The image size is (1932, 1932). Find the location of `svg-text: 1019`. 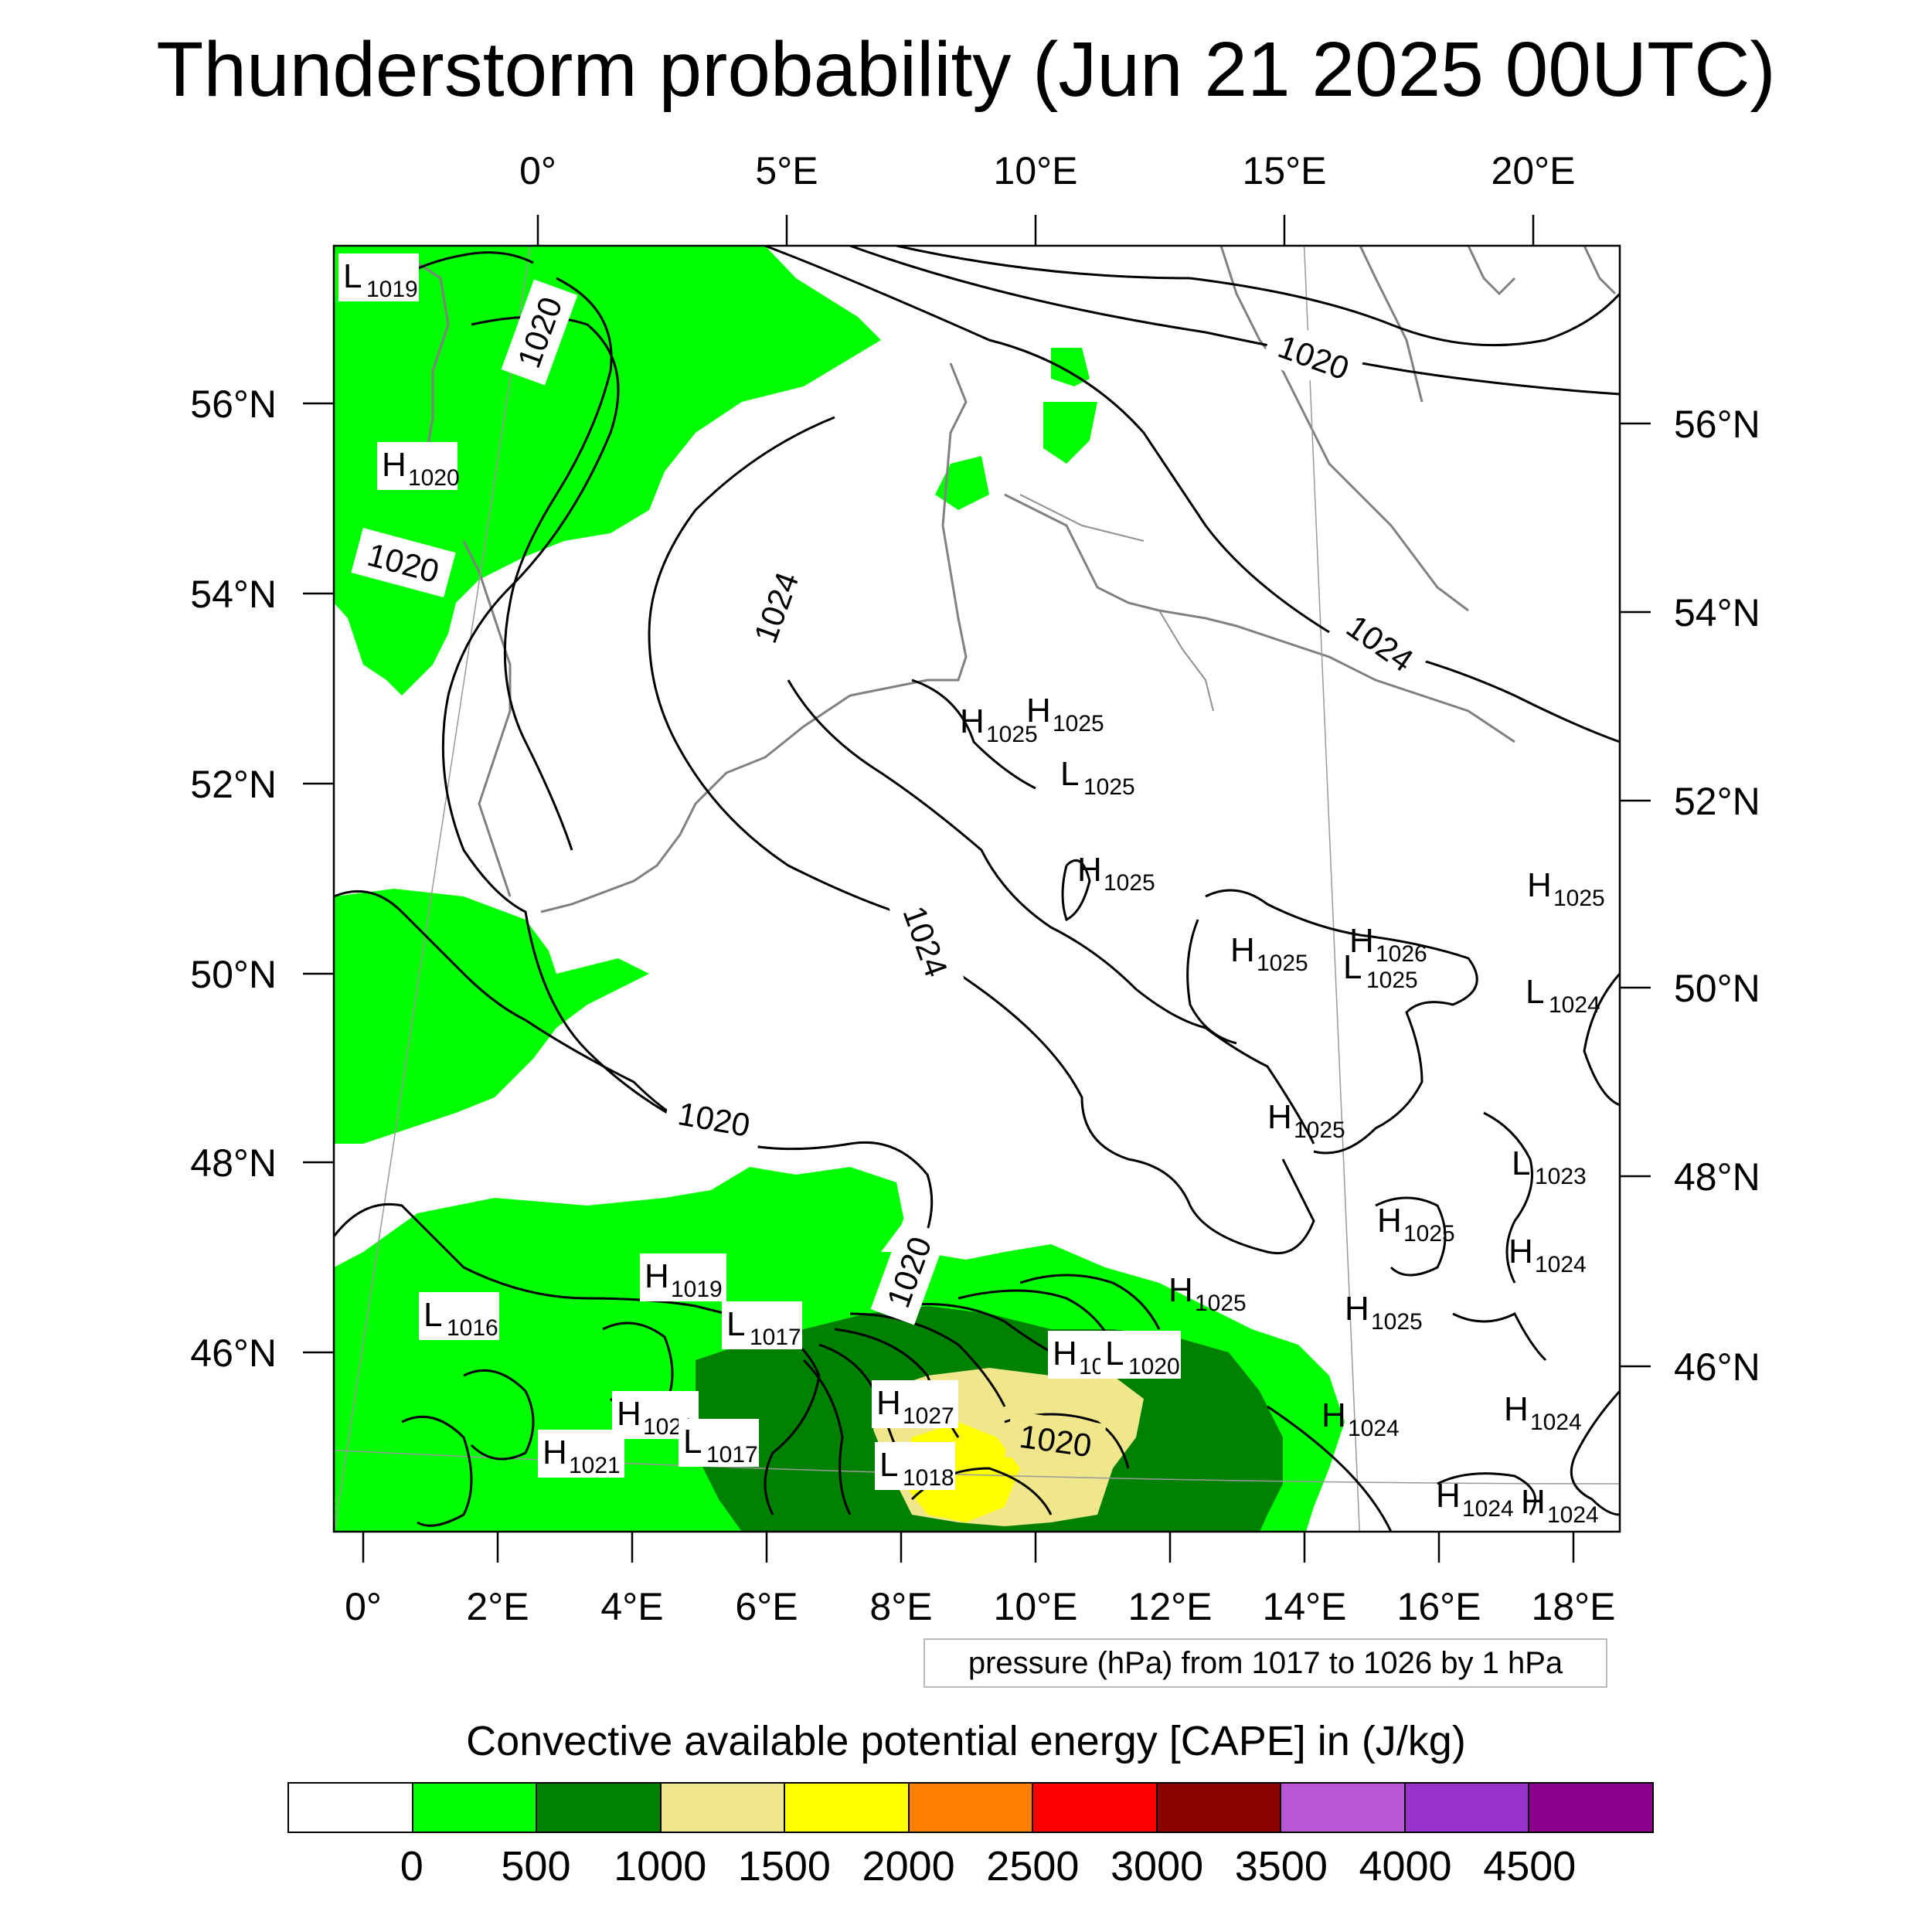

svg-text: 1019 is located at coordinates (392, 289).